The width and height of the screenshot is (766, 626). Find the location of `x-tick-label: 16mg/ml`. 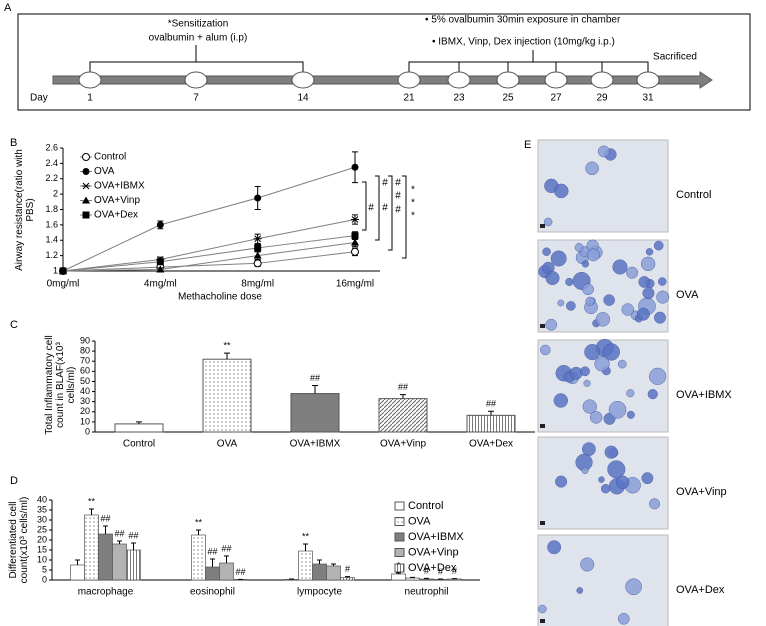

x-tick-label: 16mg/ml is located at coordinates (355, 284).